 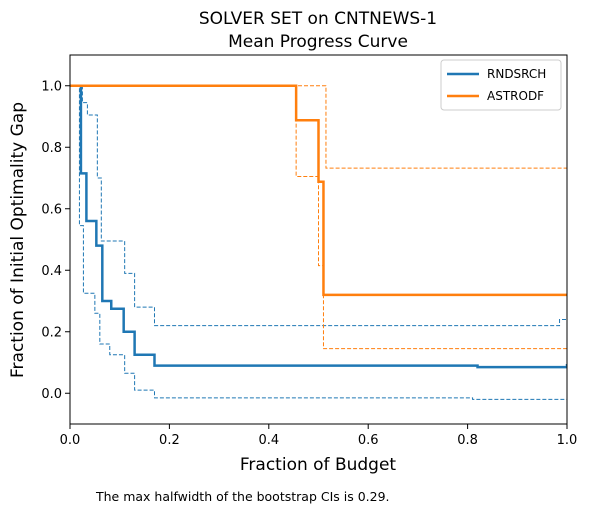 I want to click on x-tick-label: 0.6, so click(x=368, y=440).